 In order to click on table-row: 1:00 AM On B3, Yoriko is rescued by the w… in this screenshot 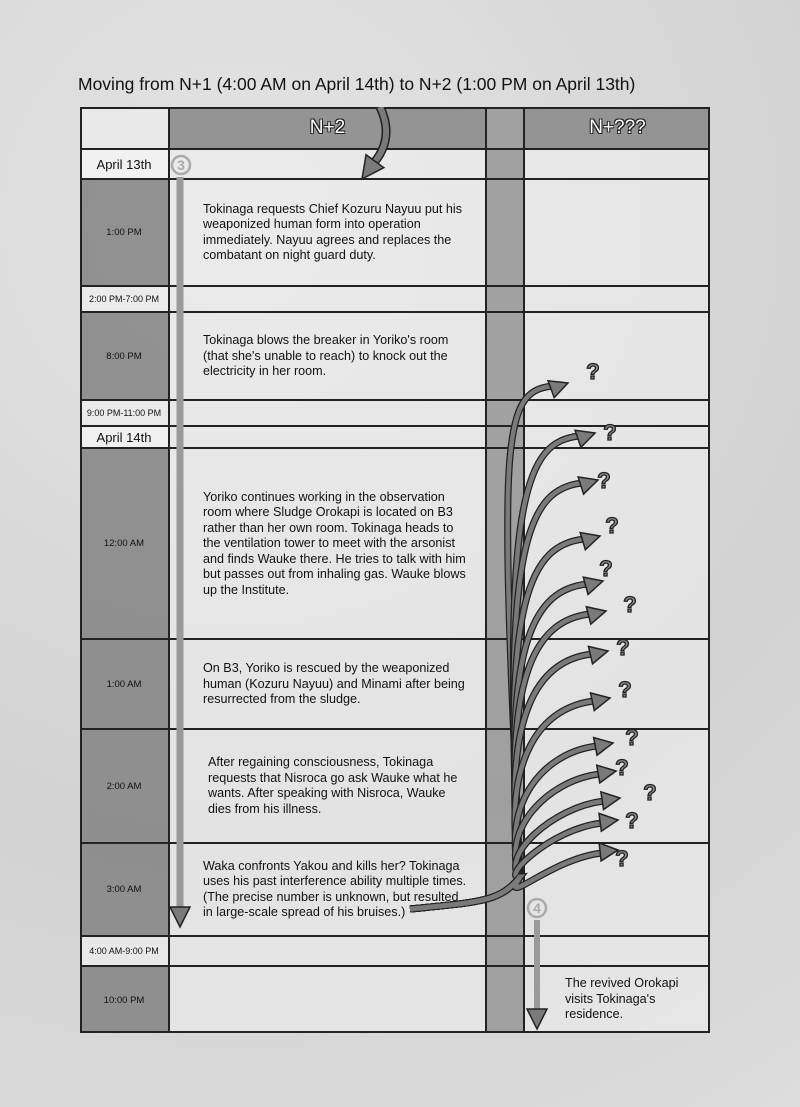, I will do `click(395, 683)`.